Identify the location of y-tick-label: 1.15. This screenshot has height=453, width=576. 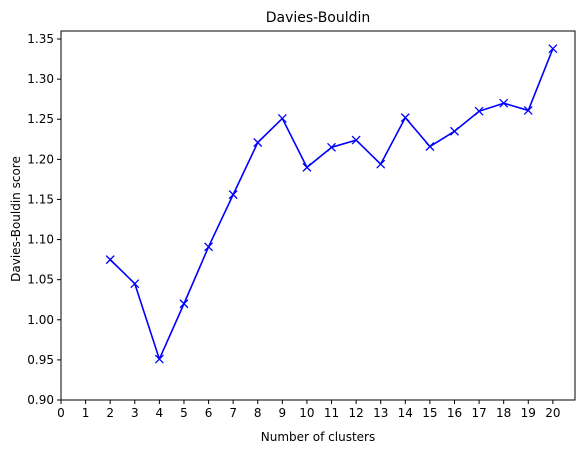
(40, 199).